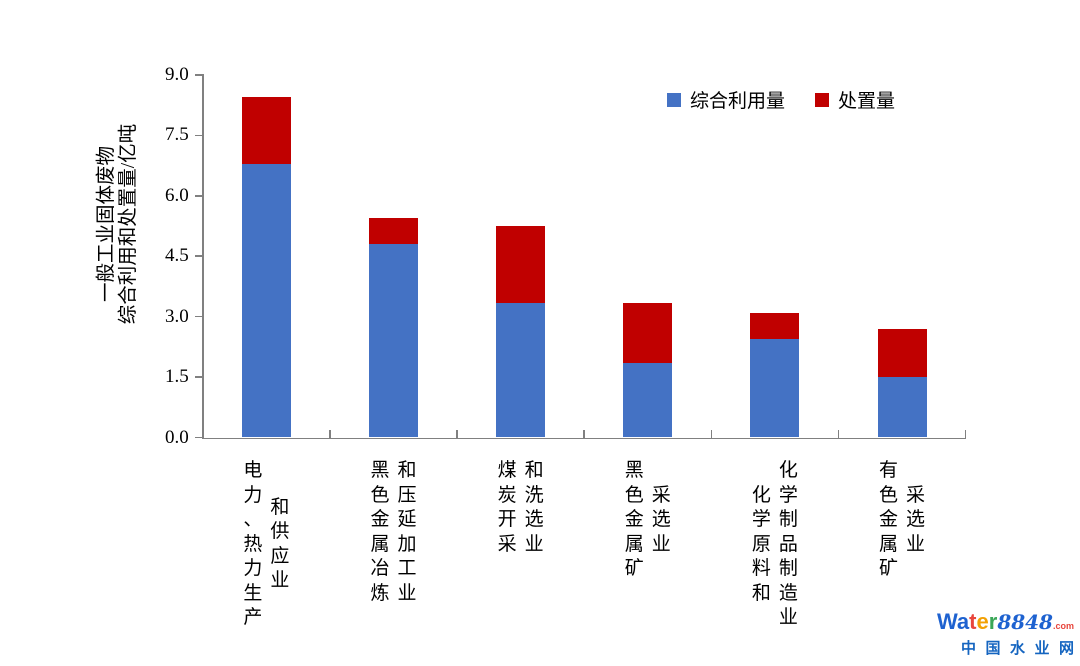 Image resolution: width=1080 pixels, height=666 pixels. What do you see at coordinates (253, 617) in the screenshot?
I see `x-label-char: 产` at bounding box center [253, 617].